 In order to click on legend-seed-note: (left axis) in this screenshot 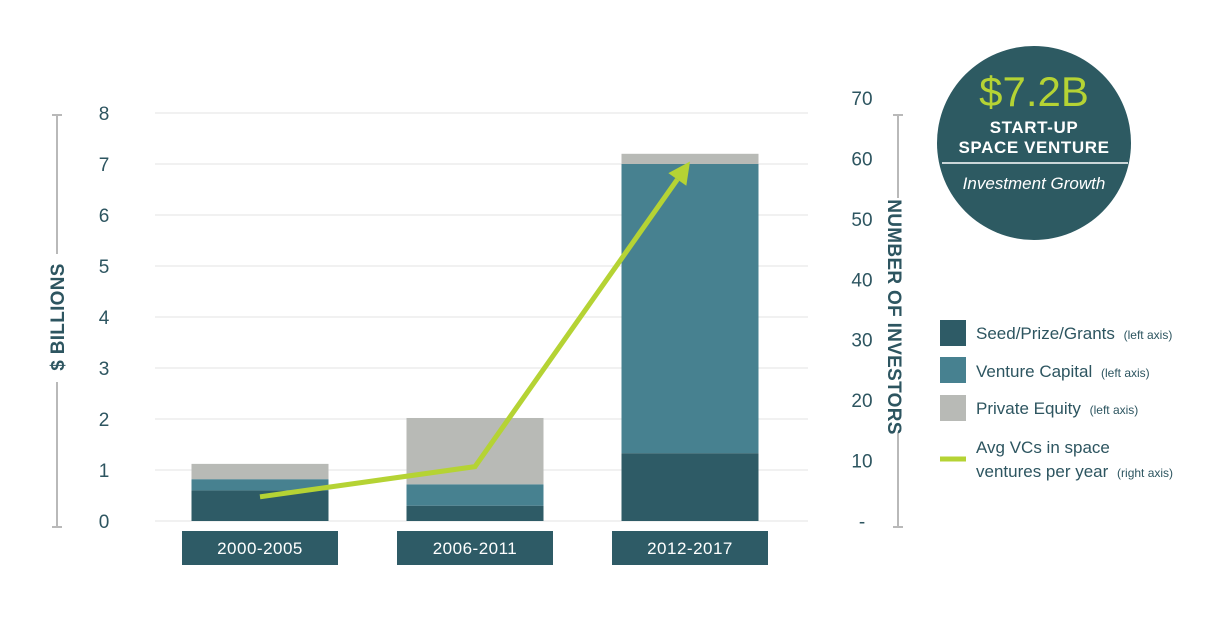, I will do `click(1148, 335)`.